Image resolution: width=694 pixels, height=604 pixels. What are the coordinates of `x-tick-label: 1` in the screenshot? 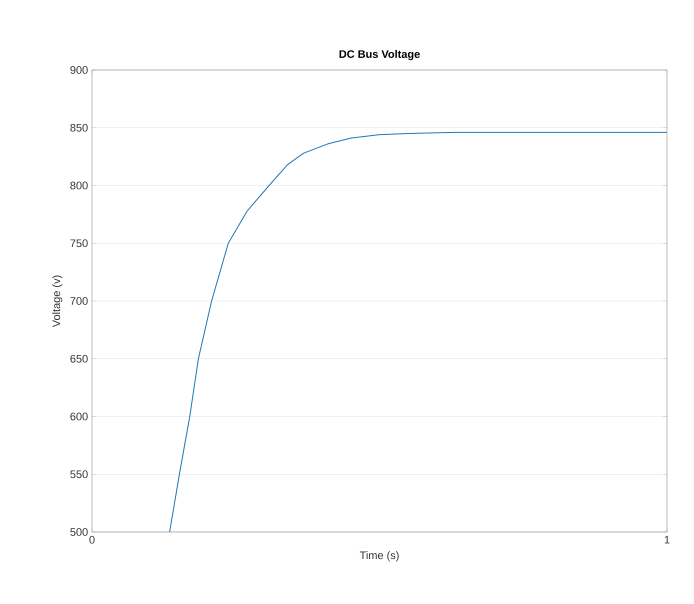 It's located at (667, 540).